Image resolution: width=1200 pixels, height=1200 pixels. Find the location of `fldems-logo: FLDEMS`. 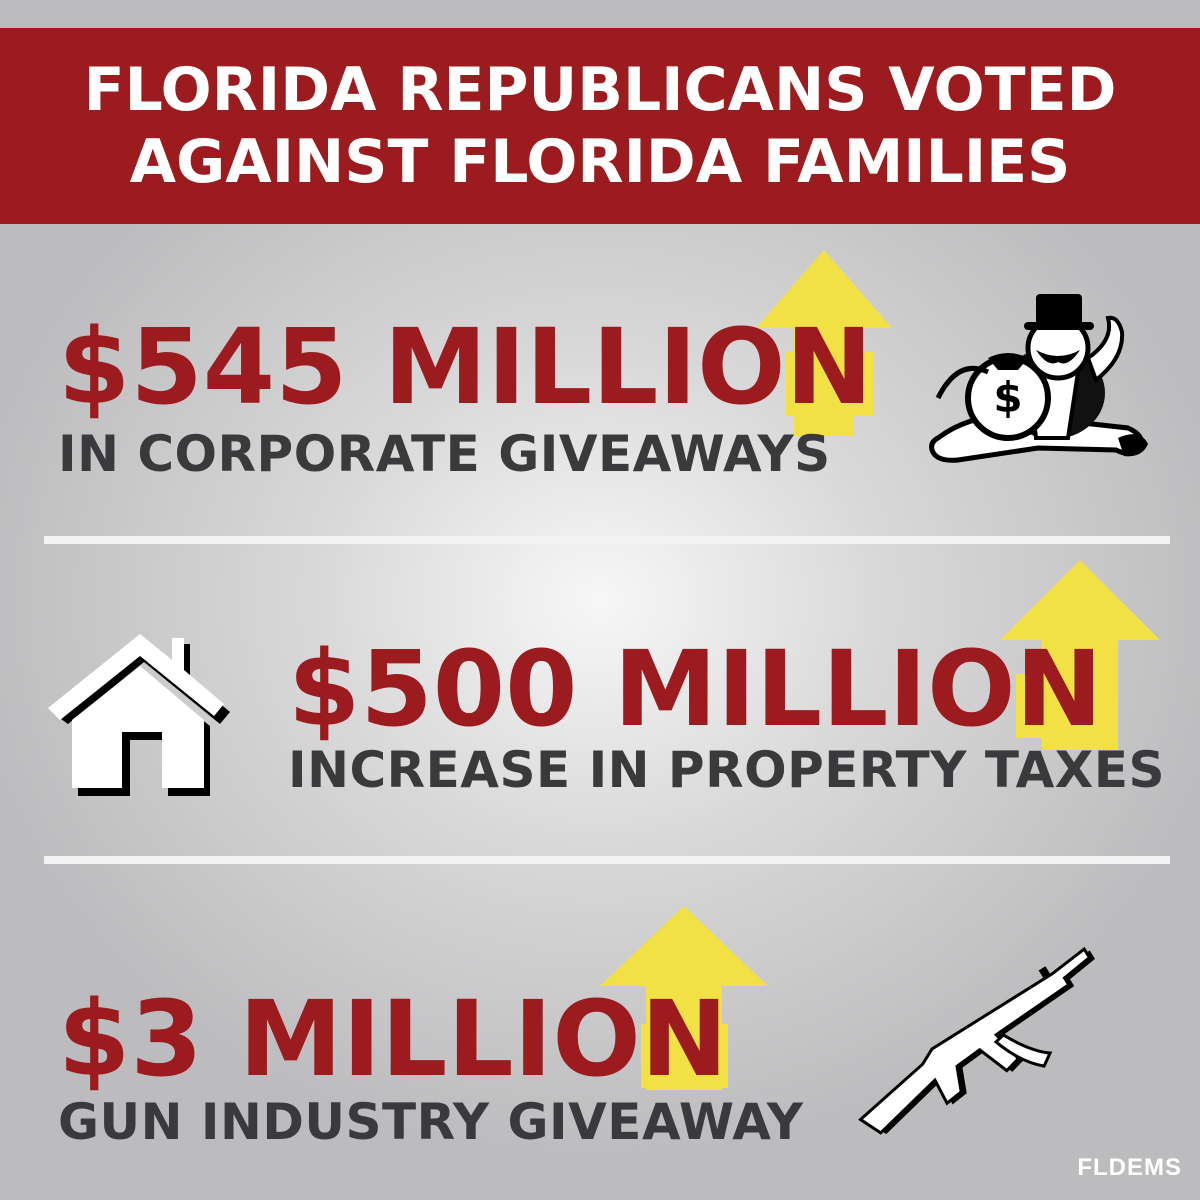

fldems-logo: FLDEMS is located at coordinates (1129, 1167).